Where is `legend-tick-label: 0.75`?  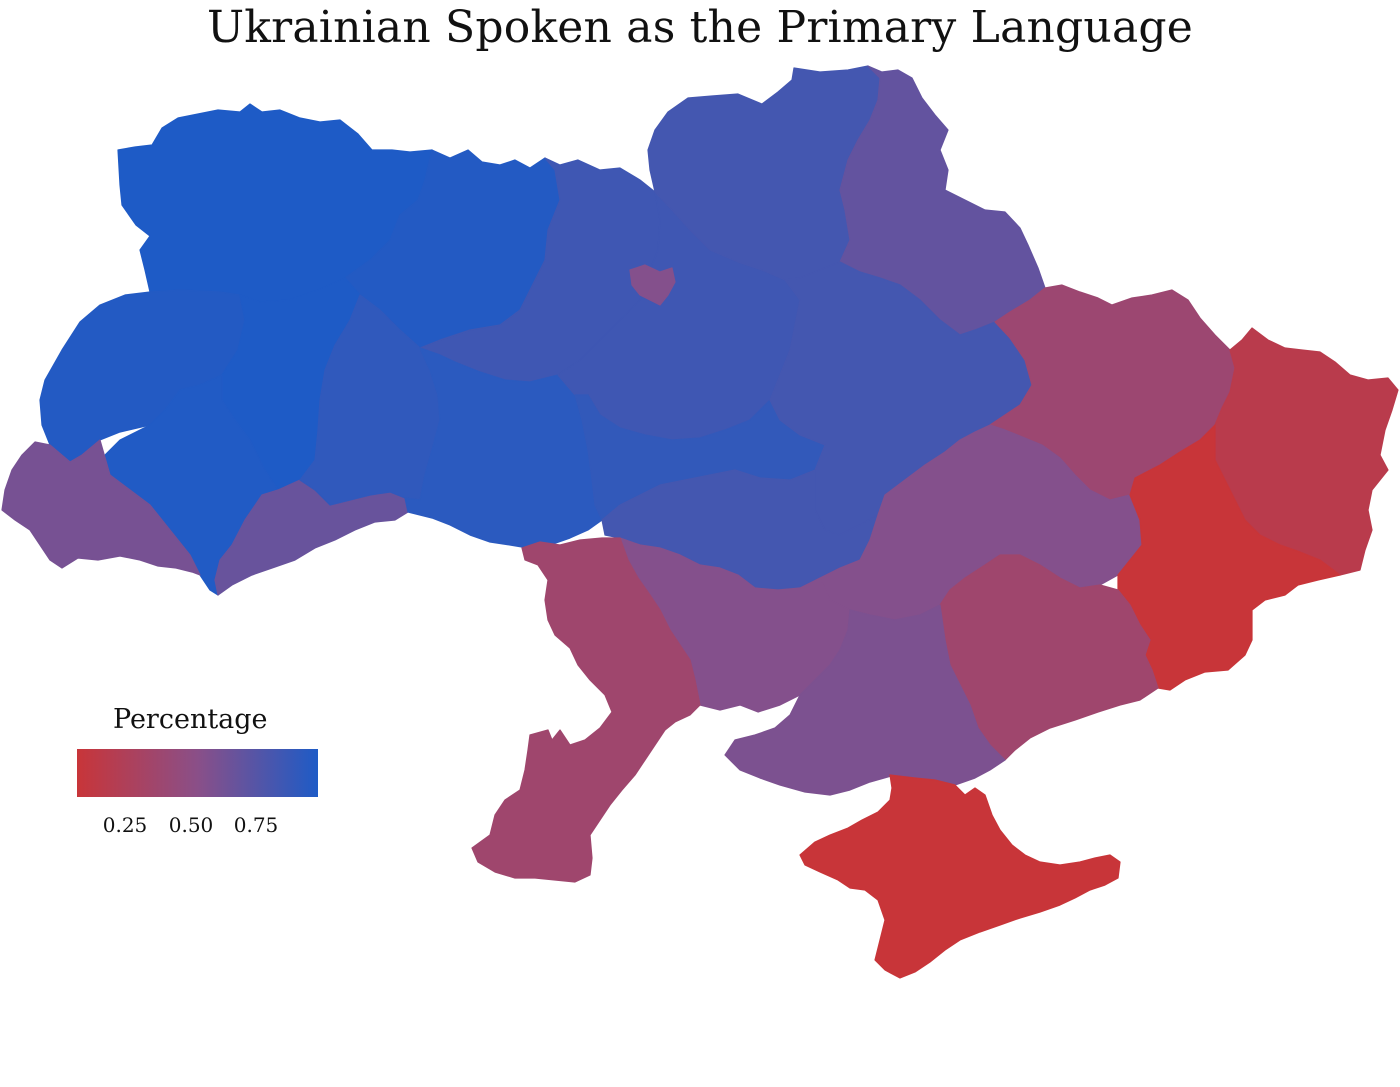 legend-tick-label: 0.75 is located at coordinates (256, 825).